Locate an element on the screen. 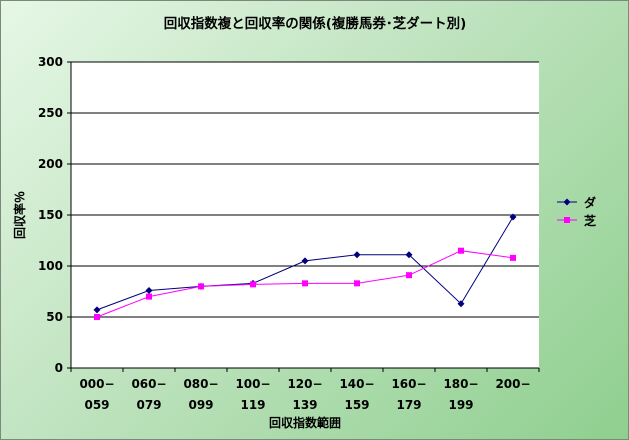 Image resolution: width=629 pixels, height=440 pixels. x-axis-title: 回収指数範囲 is located at coordinates (305, 422).